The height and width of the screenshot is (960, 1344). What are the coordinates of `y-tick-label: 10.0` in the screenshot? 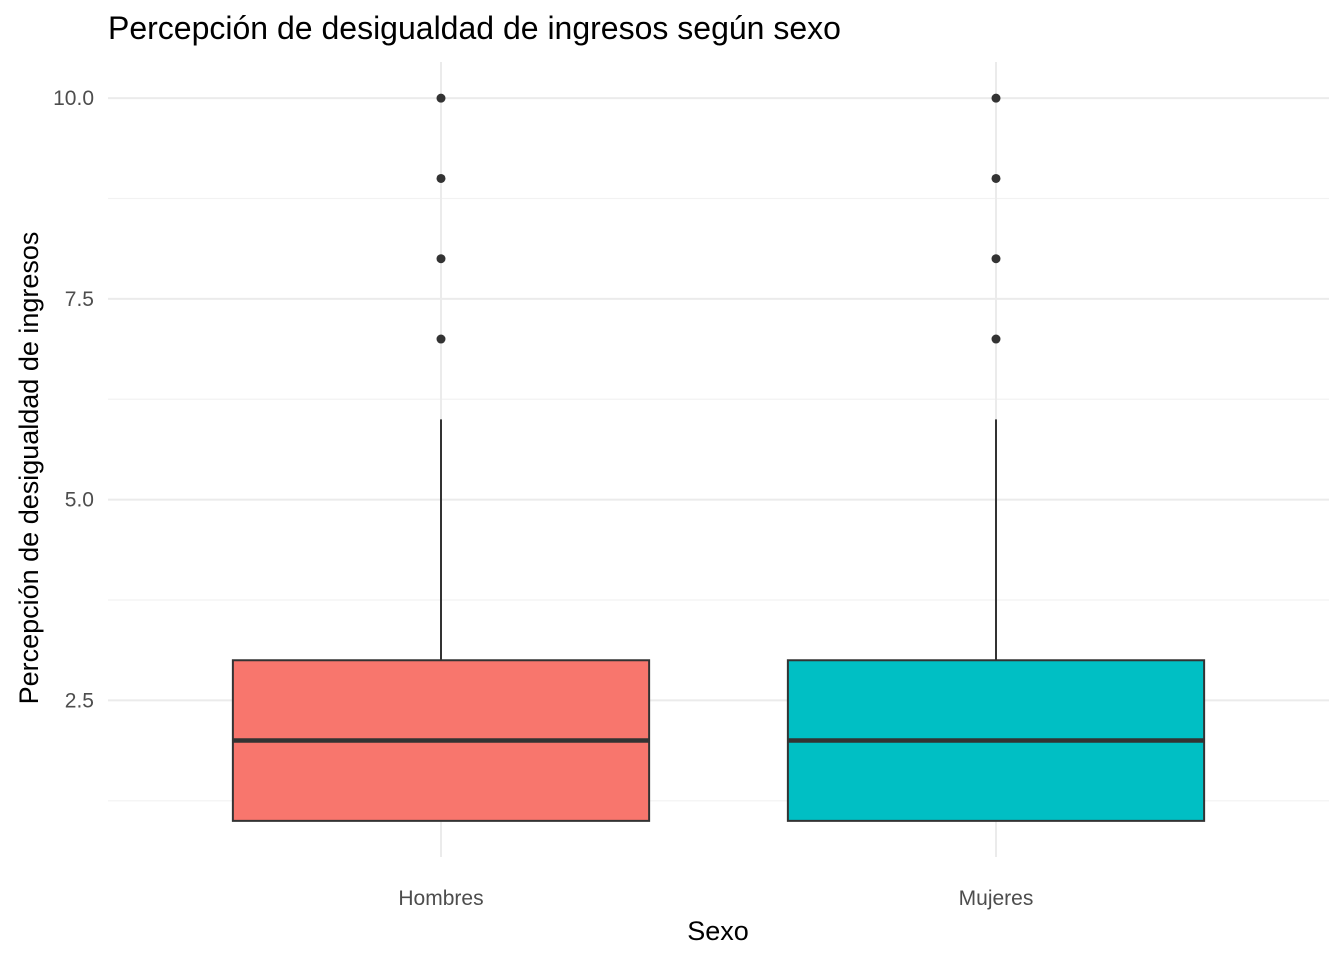 It's located at (73, 98).